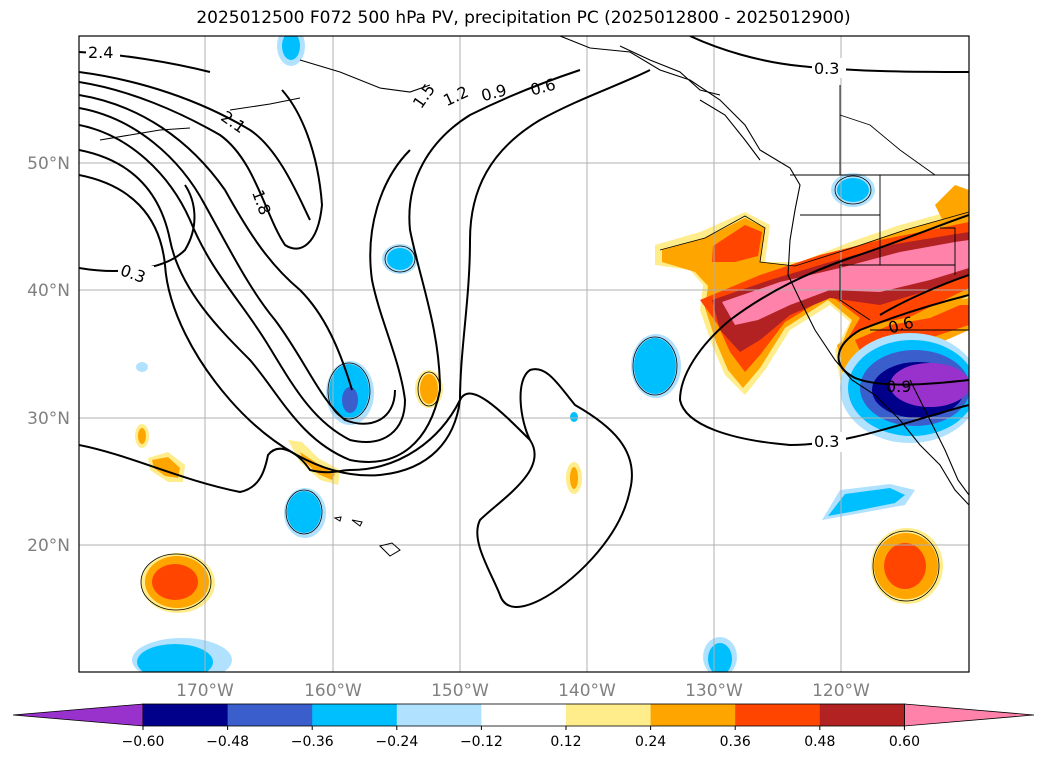 Image resolution: width=1047 pixels, height=765 pixels. Describe the element at coordinates (565, 742) in the screenshot. I see `colorbar-tick-label: 0.12` at that location.